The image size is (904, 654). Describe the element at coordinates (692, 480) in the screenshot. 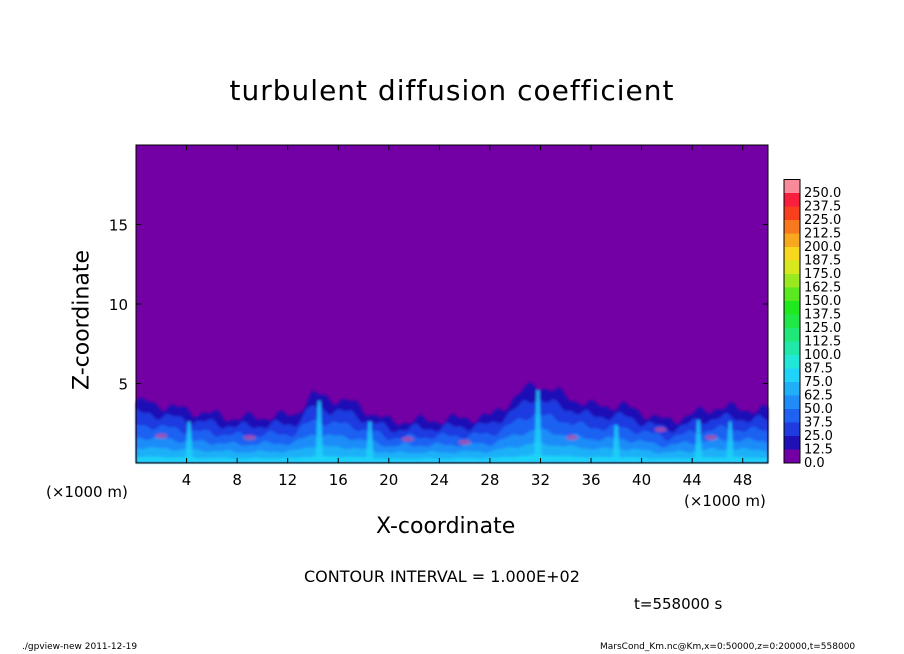

I see `x-tick-label: 44` at that location.